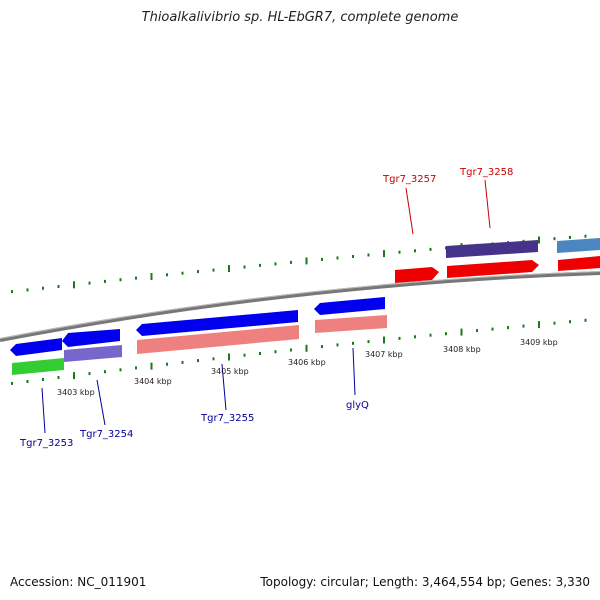 The width and height of the screenshot is (600, 600). I want to click on kbp-label: 3403 kbp, so click(76, 392).